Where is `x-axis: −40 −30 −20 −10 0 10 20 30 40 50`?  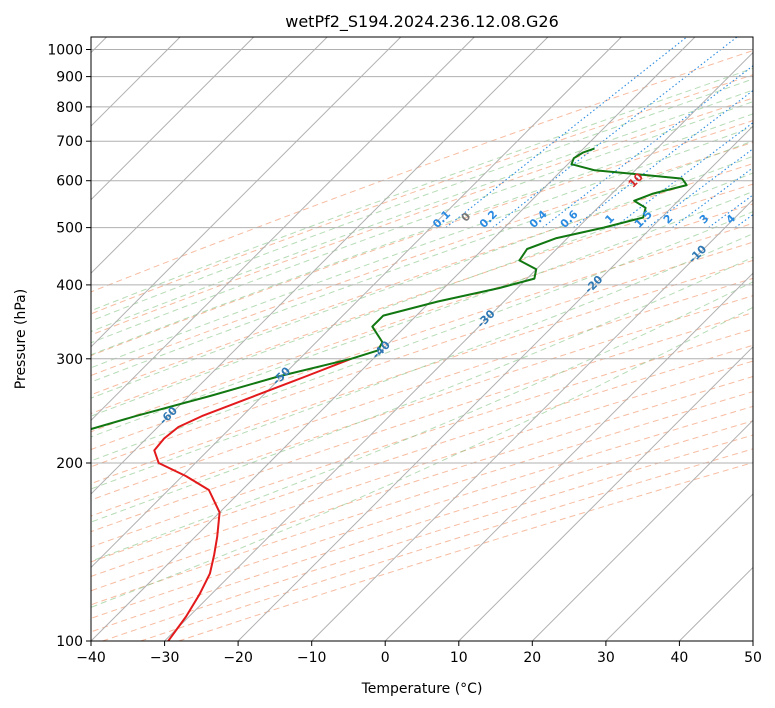 x-axis: −40 −30 −20 −10 0 10 20 30 40 50 is located at coordinates (419, 653).